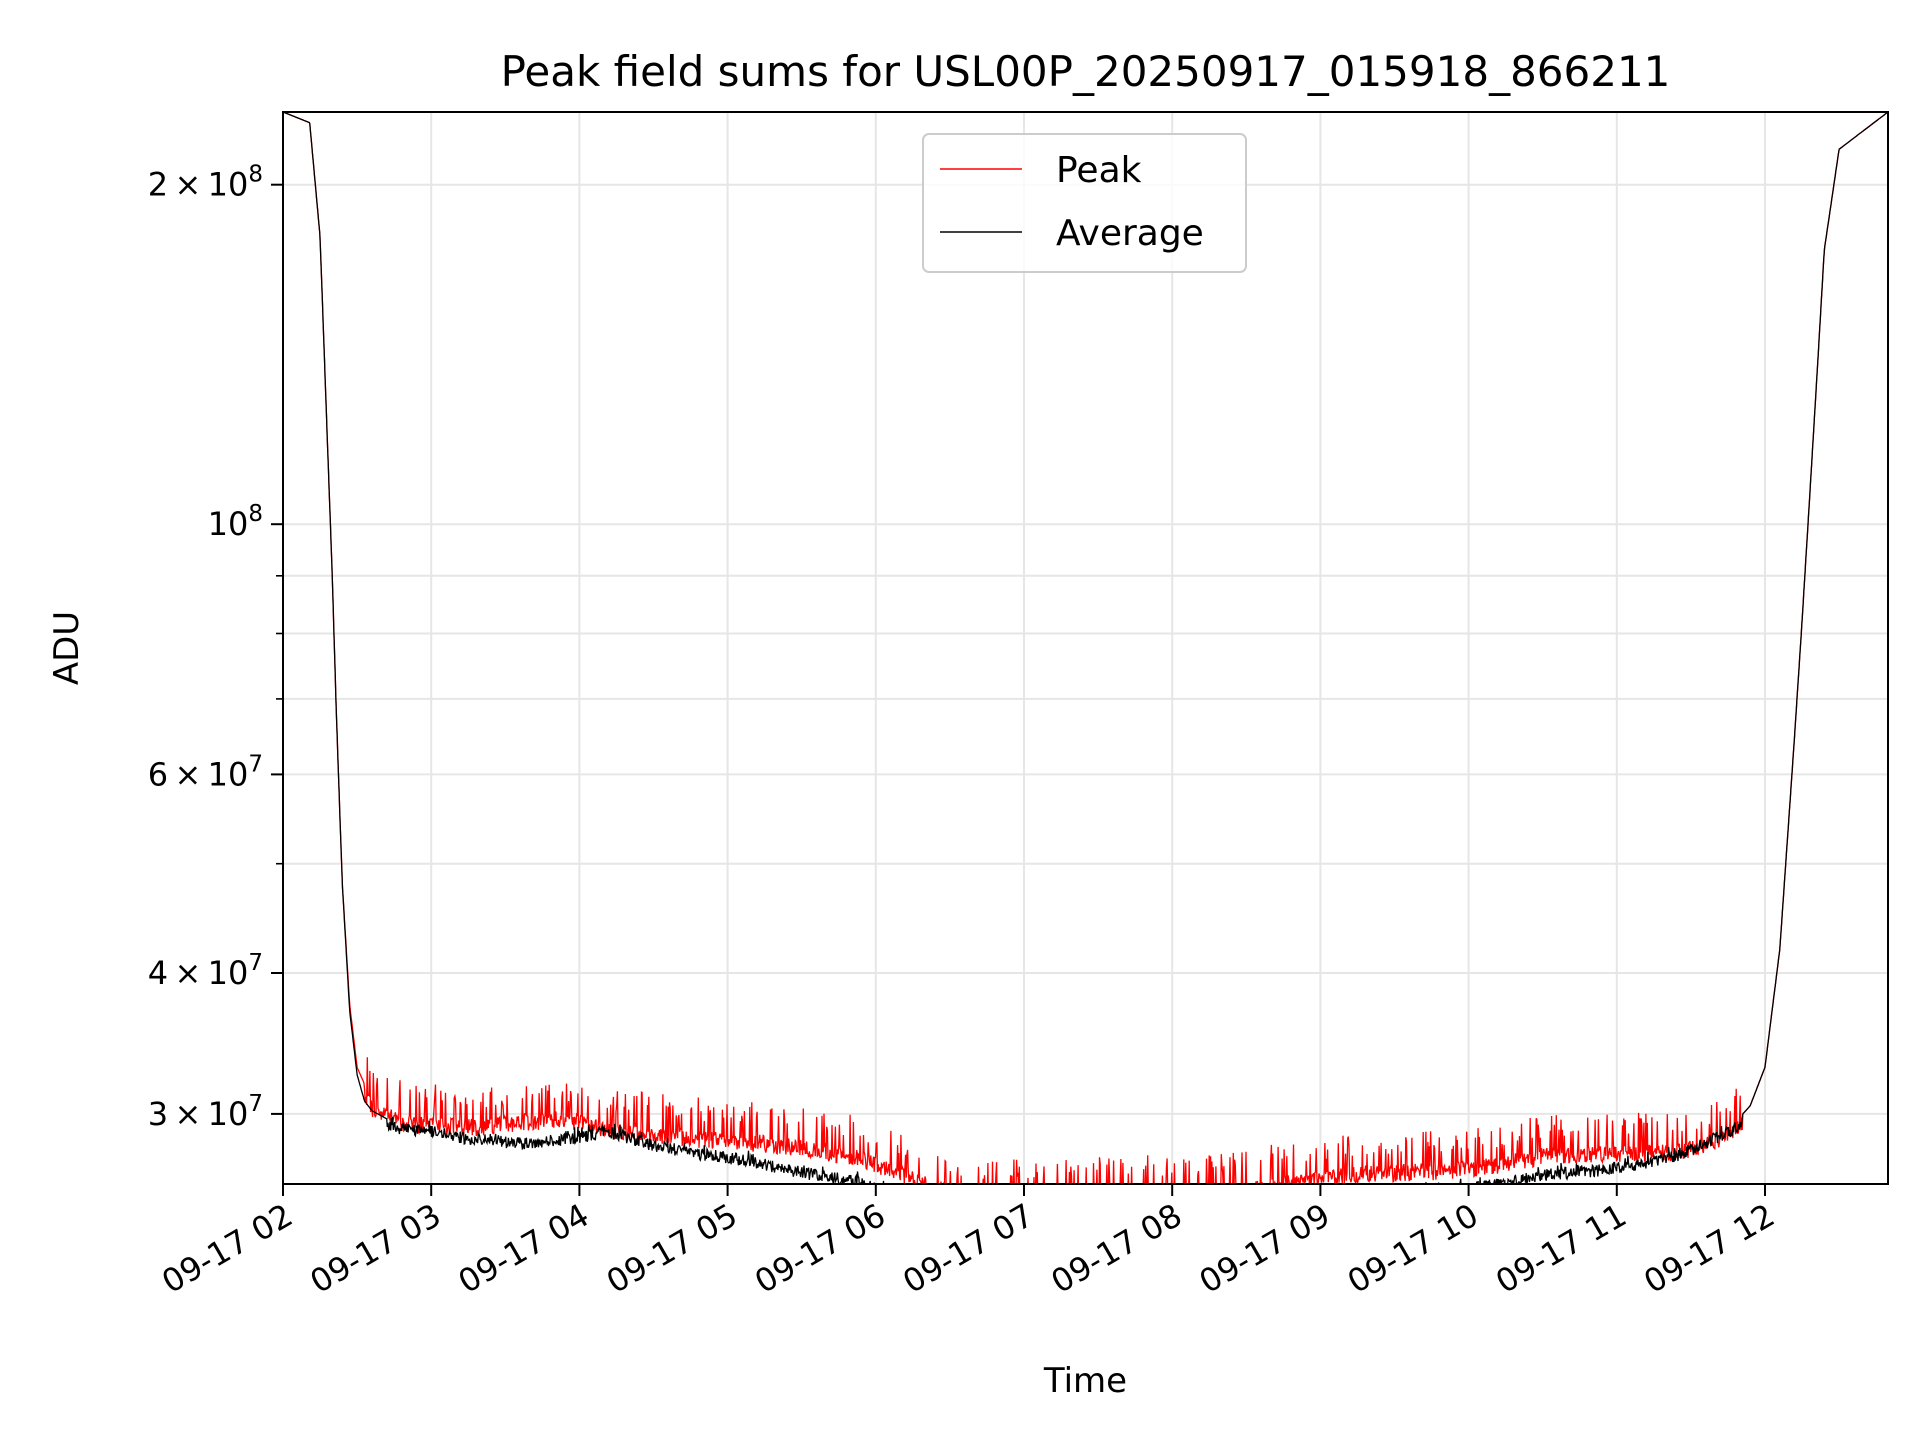 The width and height of the screenshot is (1920, 1440). What do you see at coordinates (376, 1248) in the screenshot?
I see `x-tick-label: 09-17 03` at bounding box center [376, 1248].